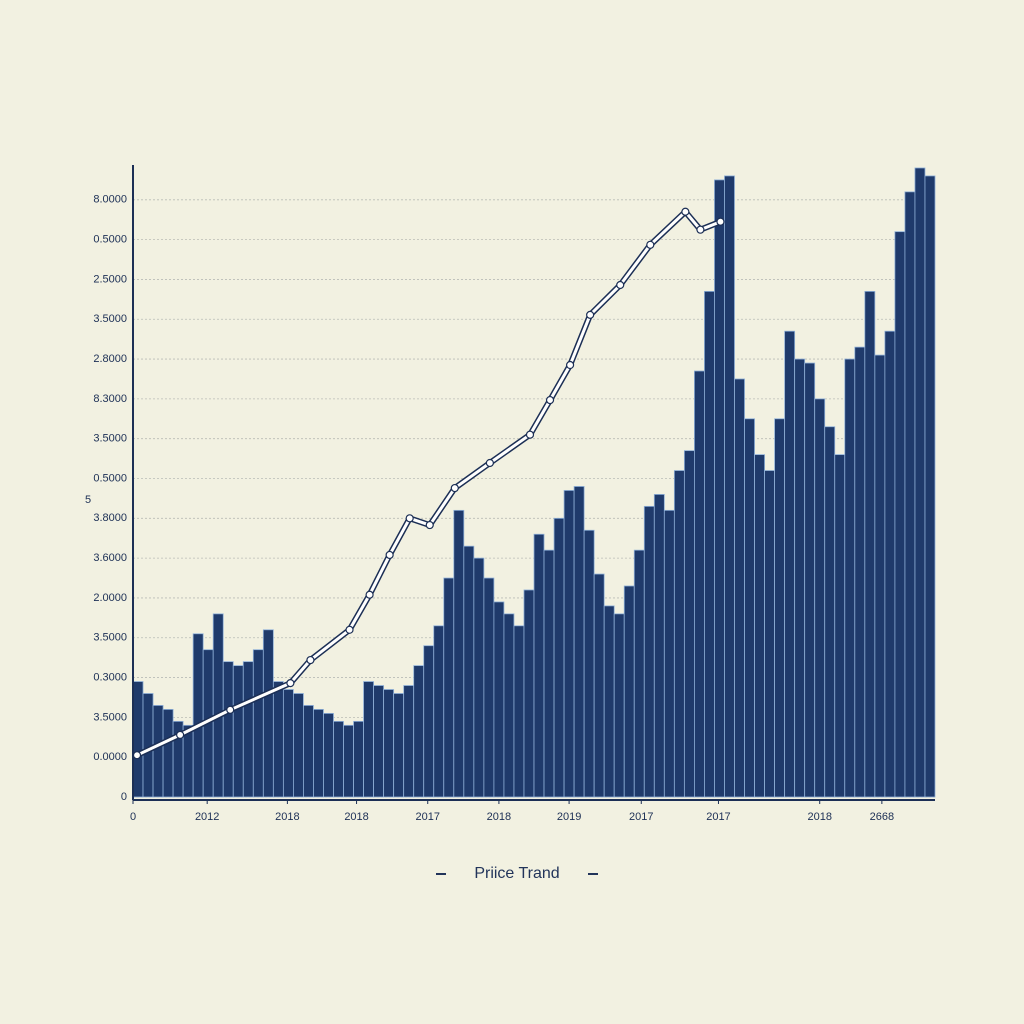 Image resolution: width=1024 pixels, height=1024 pixels. What do you see at coordinates (110, 399) in the screenshot?
I see `y-tick-label: 8.3000` at bounding box center [110, 399].